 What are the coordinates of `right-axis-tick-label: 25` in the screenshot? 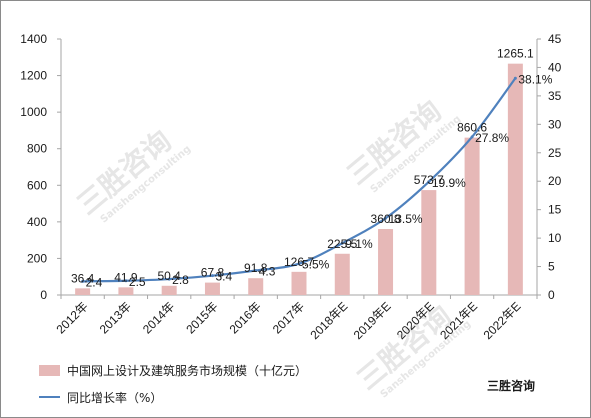 It's located at (555, 153).